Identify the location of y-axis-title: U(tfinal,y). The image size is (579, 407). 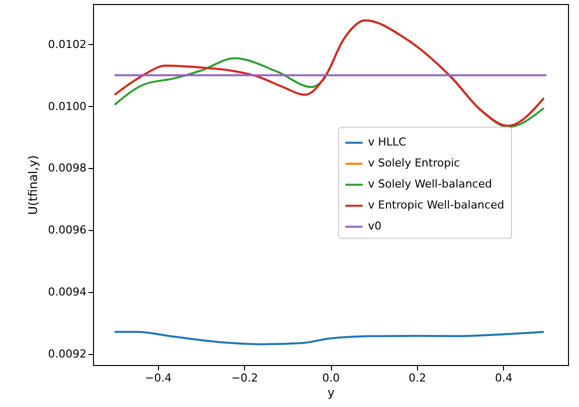
(33, 185).